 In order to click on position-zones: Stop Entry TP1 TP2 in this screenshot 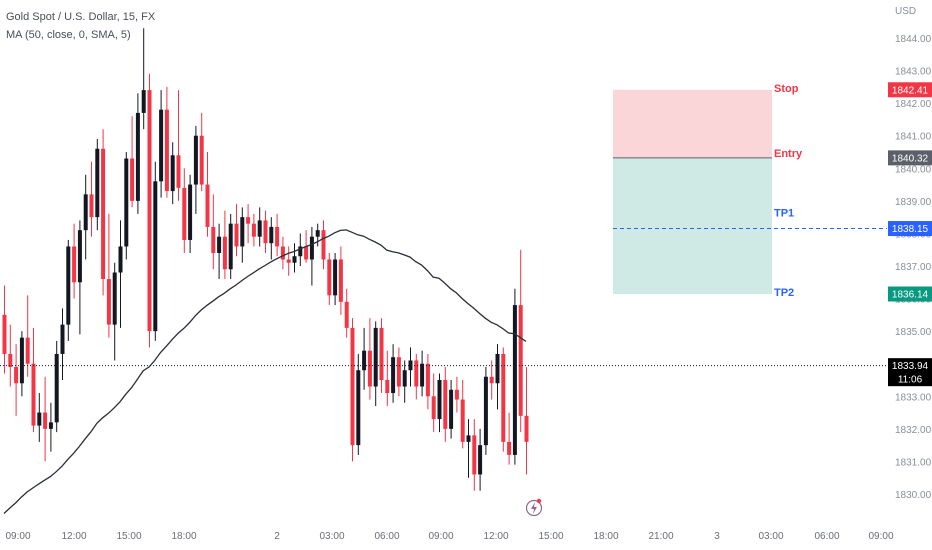, I will do `click(708, 191)`.